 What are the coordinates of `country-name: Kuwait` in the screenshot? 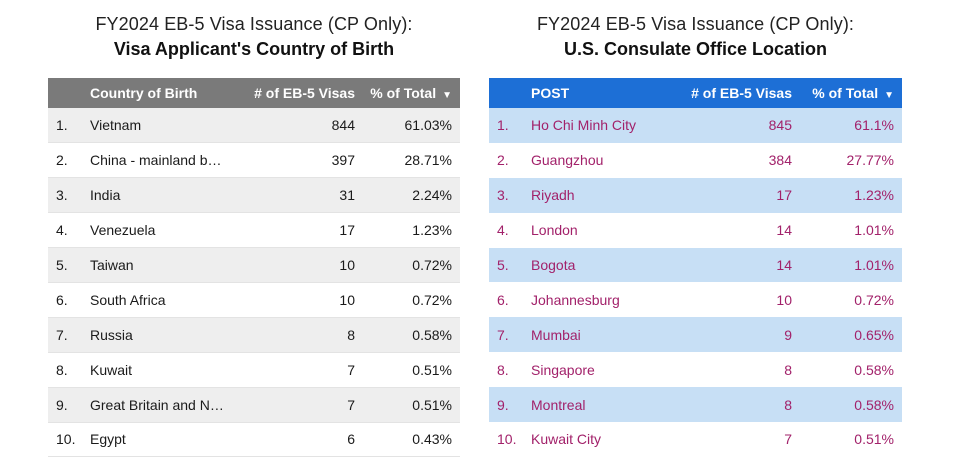 It's located at (111, 369).